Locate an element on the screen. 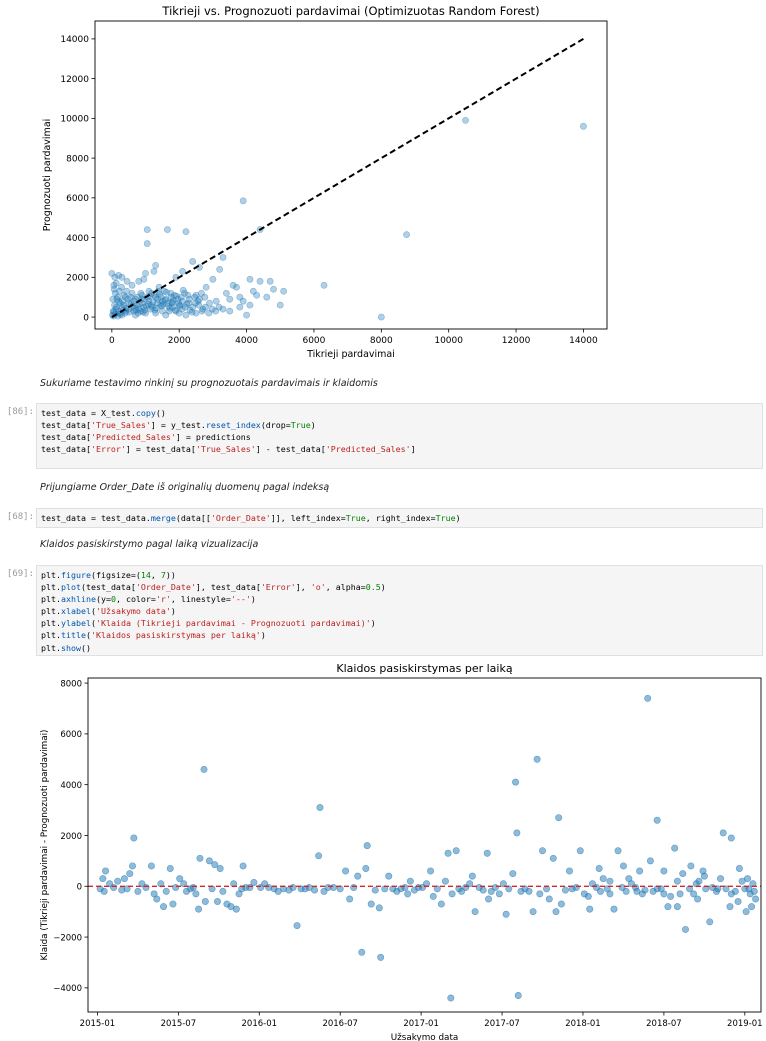 This screenshot has height=1041, width=766. code-line: plt.xlabel('Užsakymo data') is located at coordinates (108, 611).